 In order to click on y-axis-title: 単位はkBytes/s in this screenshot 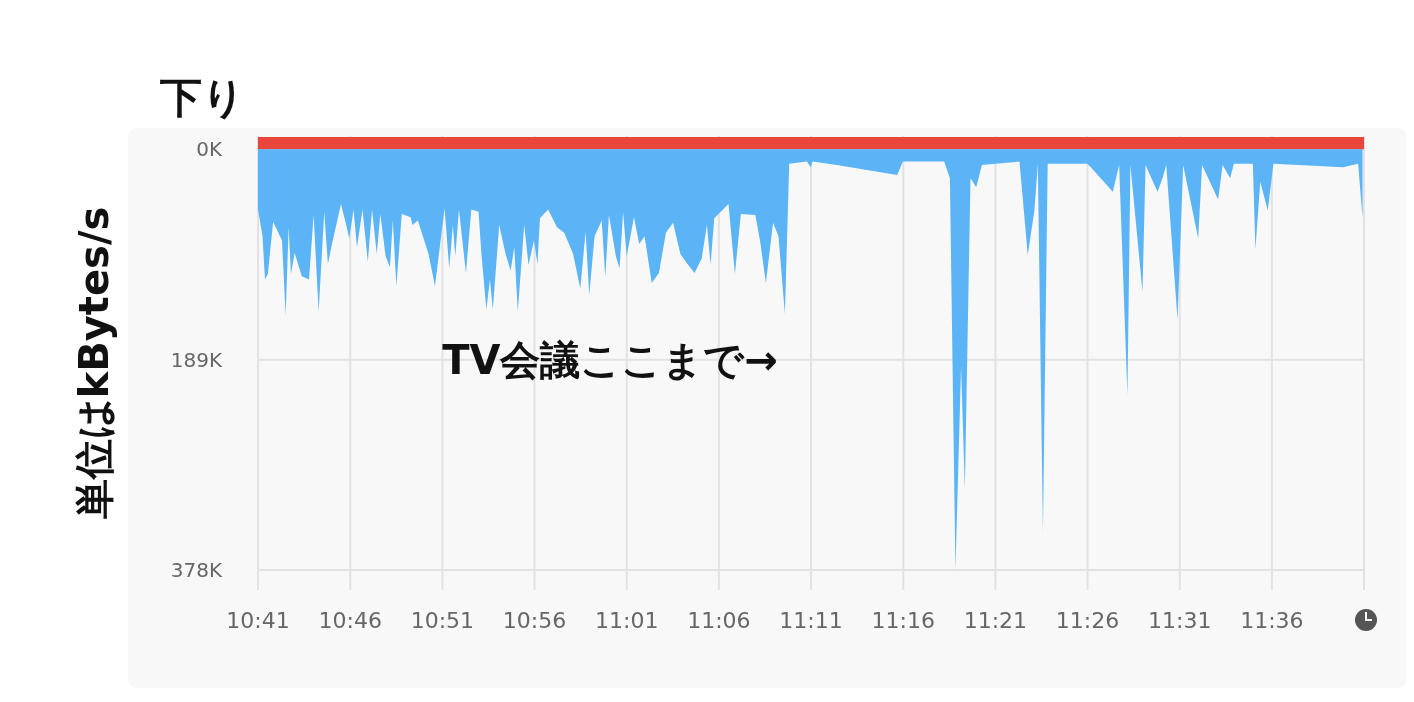, I will do `click(94, 363)`.